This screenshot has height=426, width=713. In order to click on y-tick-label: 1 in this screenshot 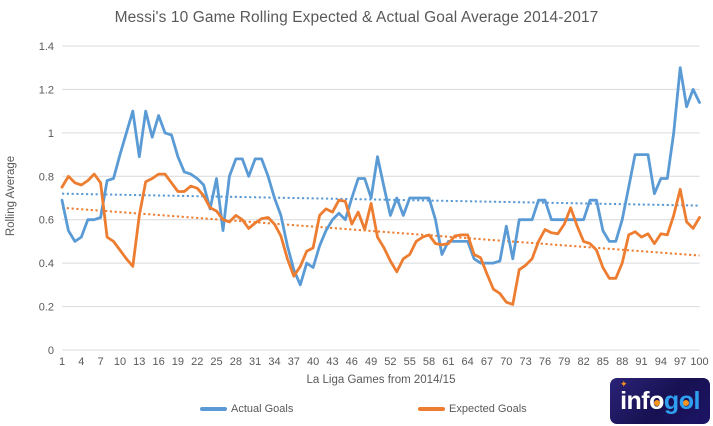, I will do `click(51, 134)`.